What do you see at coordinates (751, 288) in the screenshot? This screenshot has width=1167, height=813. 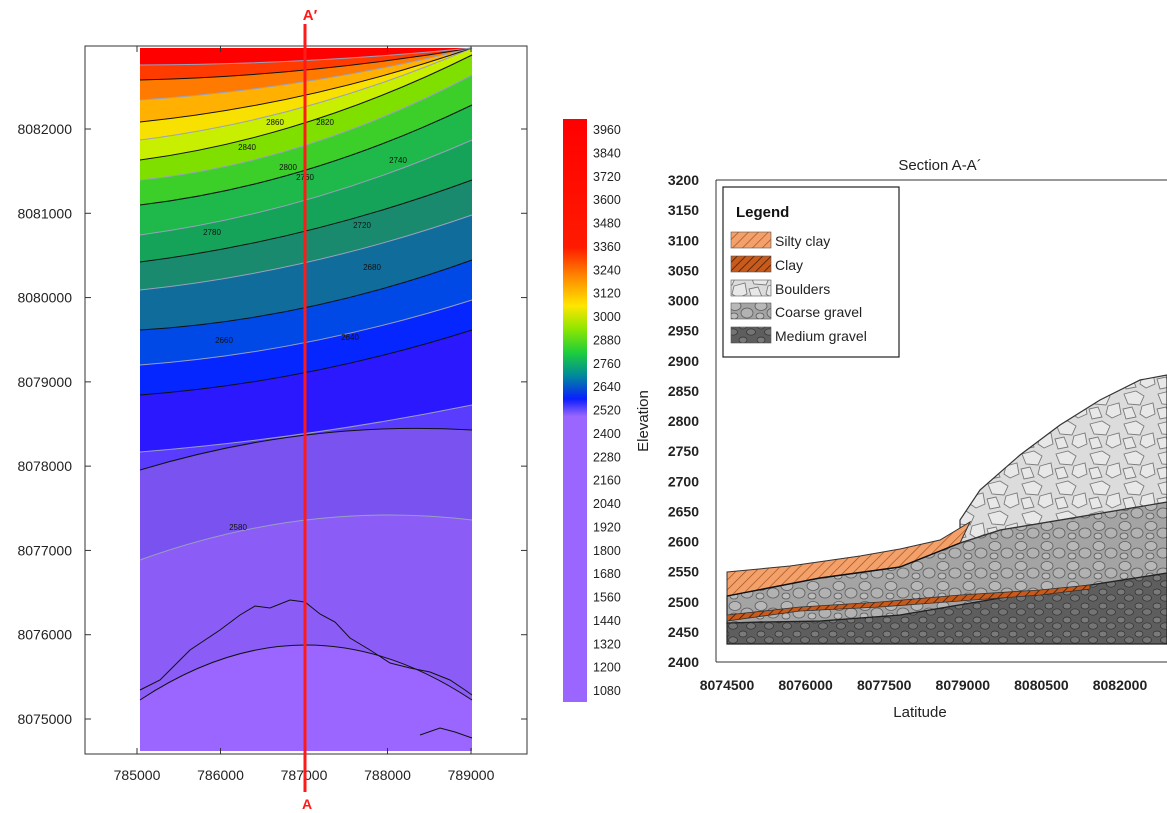 I see `legend-swatch-boulders` at bounding box center [751, 288].